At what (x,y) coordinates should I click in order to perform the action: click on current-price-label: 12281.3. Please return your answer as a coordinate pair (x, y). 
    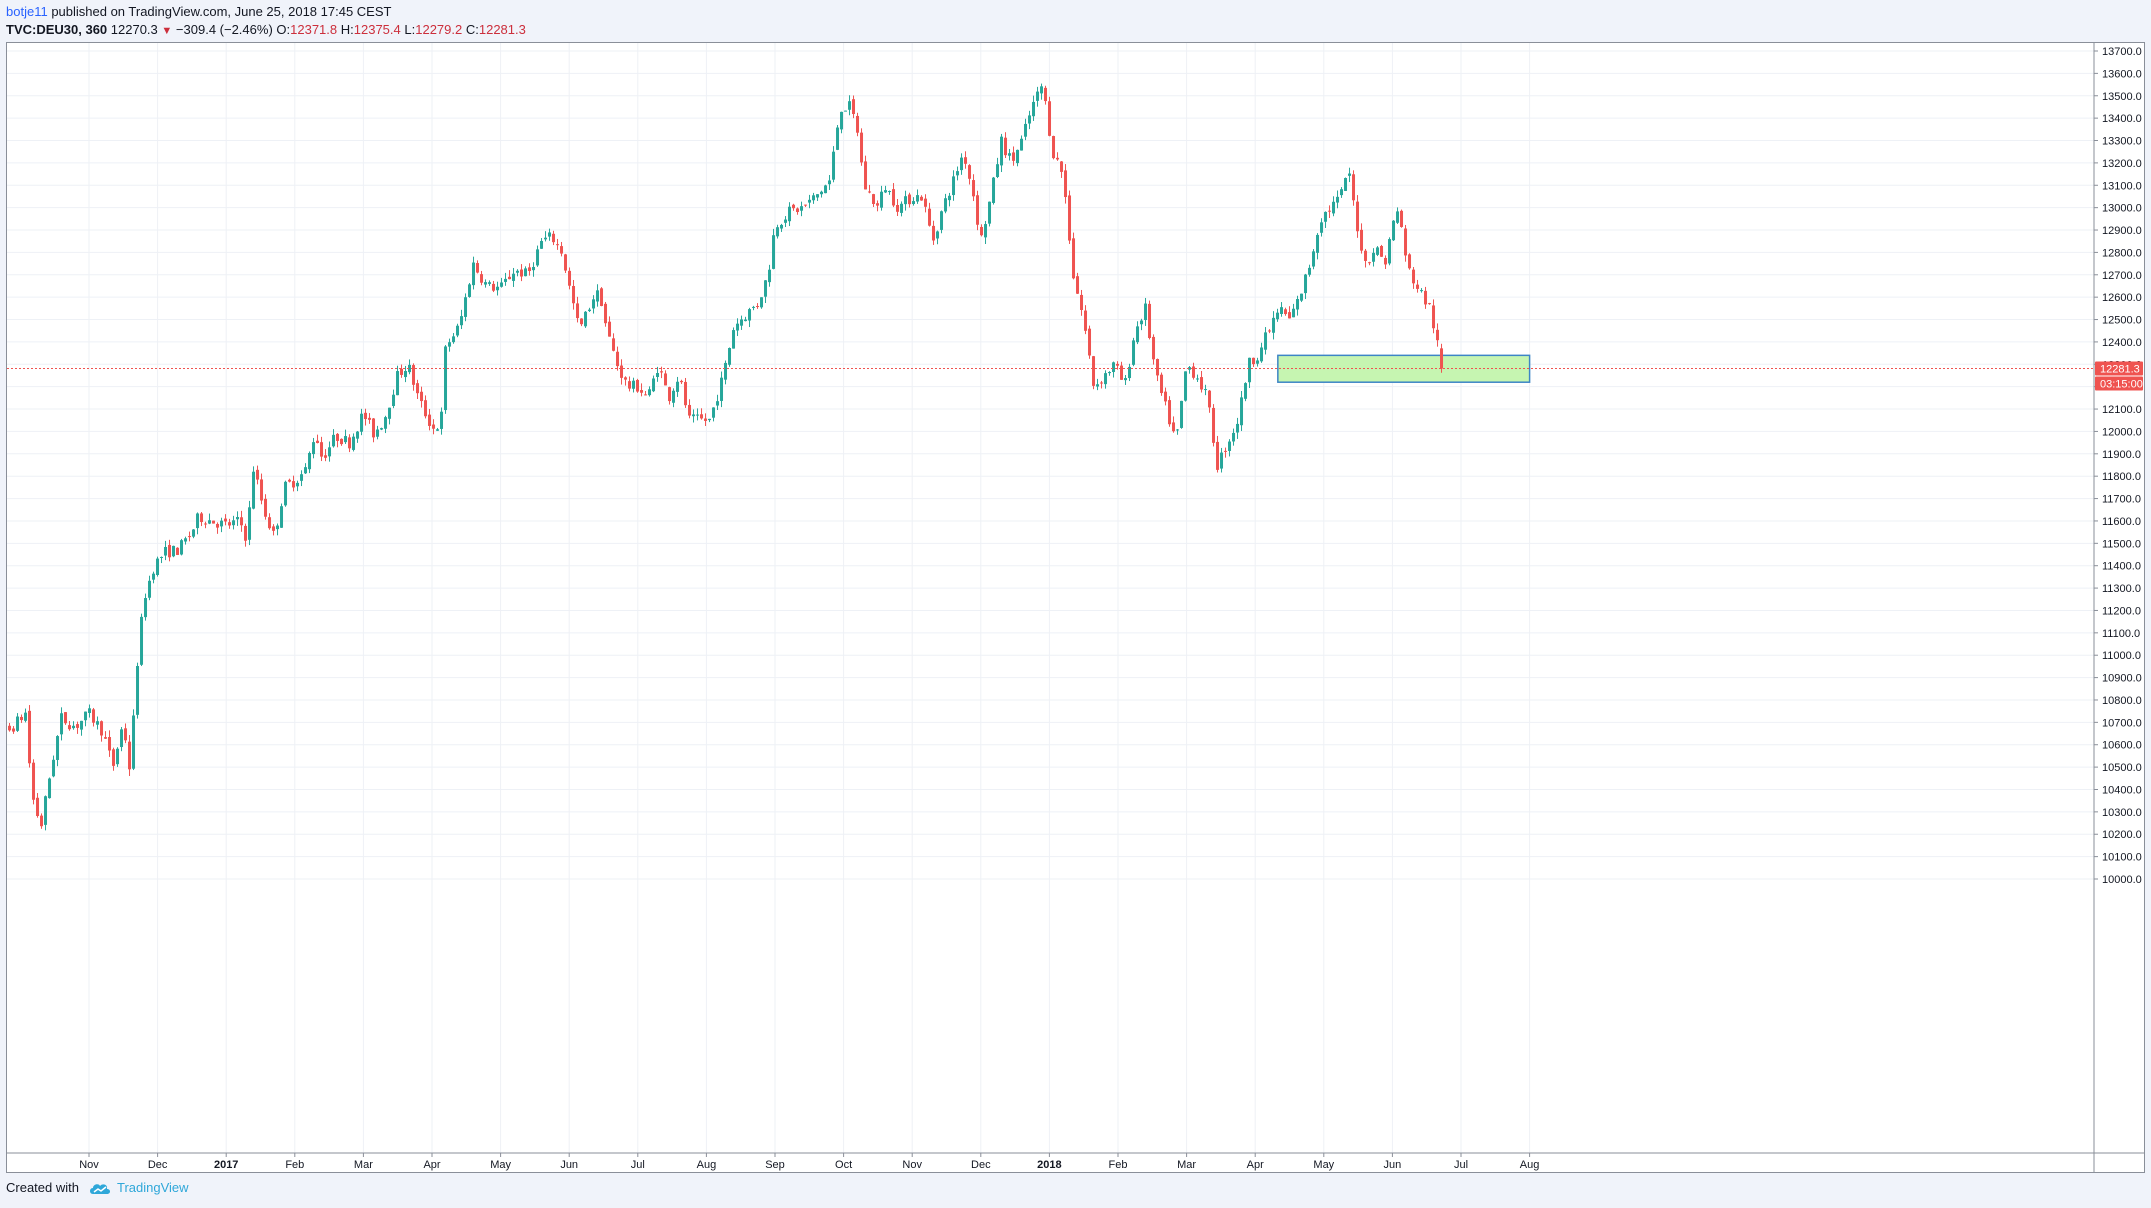
    Looking at the image, I should click on (2120, 369).